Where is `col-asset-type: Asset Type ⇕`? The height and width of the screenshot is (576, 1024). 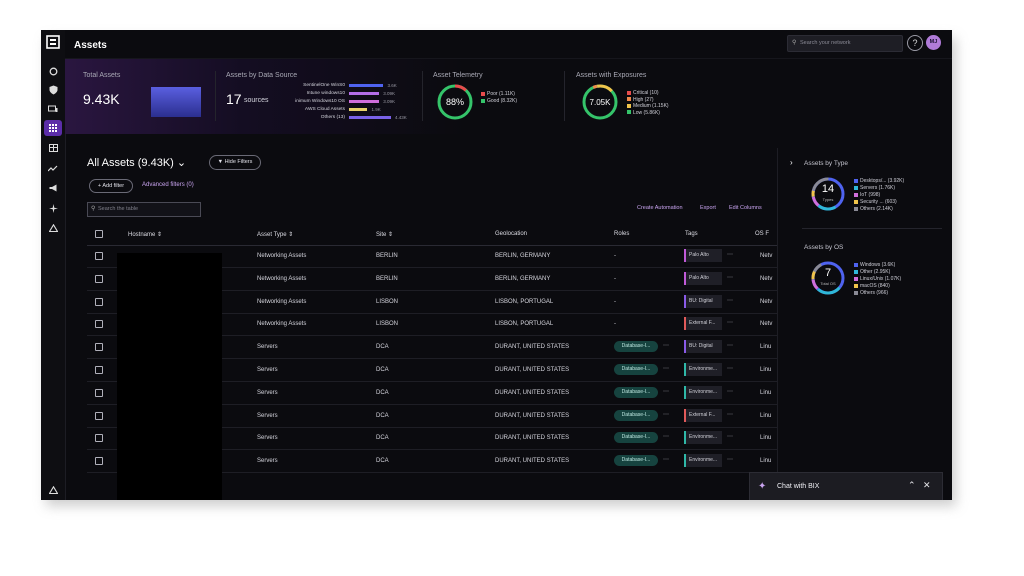 col-asset-type: Asset Type ⇕ is located at coordinates (275, 234).